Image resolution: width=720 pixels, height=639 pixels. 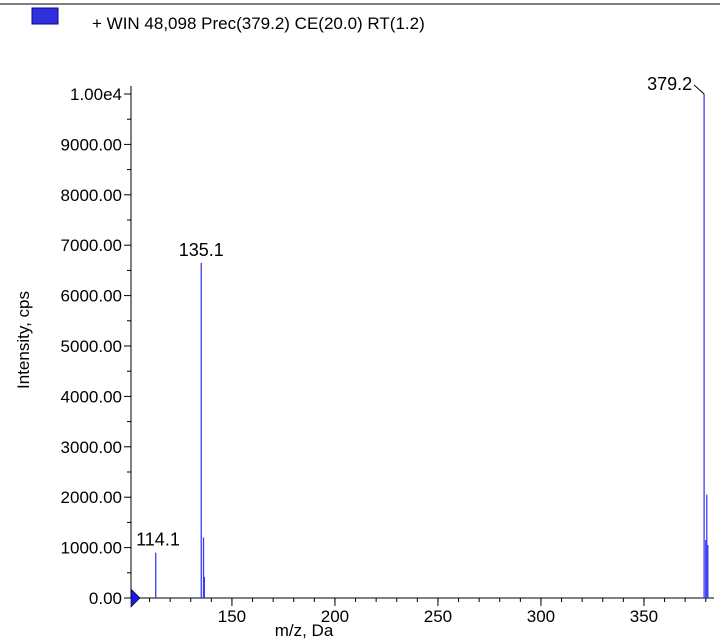 I want to click on peak-label: 114.1, so click(x=158, y=540).